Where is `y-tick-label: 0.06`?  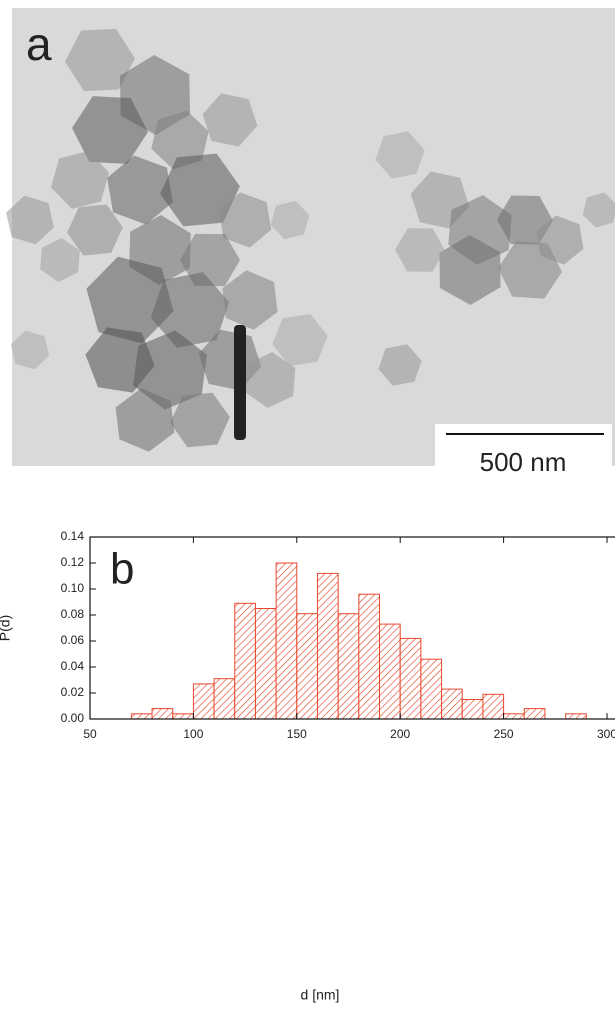
y-tick-label: 0.06 is located at coordinates (73, 640).